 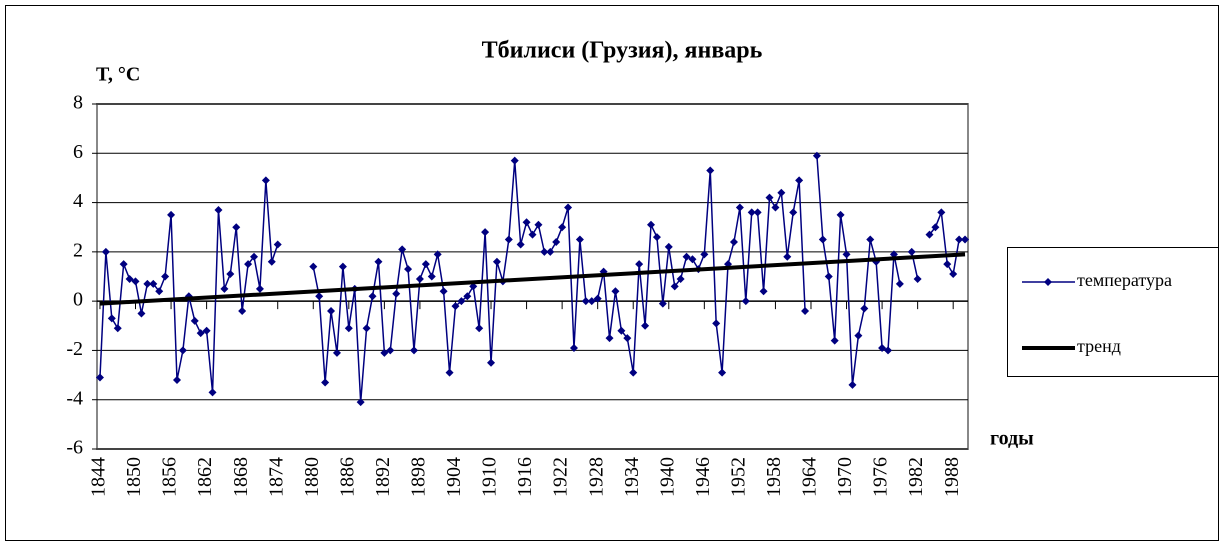 I want to click on x-tick-label: 1970, so click(x=845, y=477).